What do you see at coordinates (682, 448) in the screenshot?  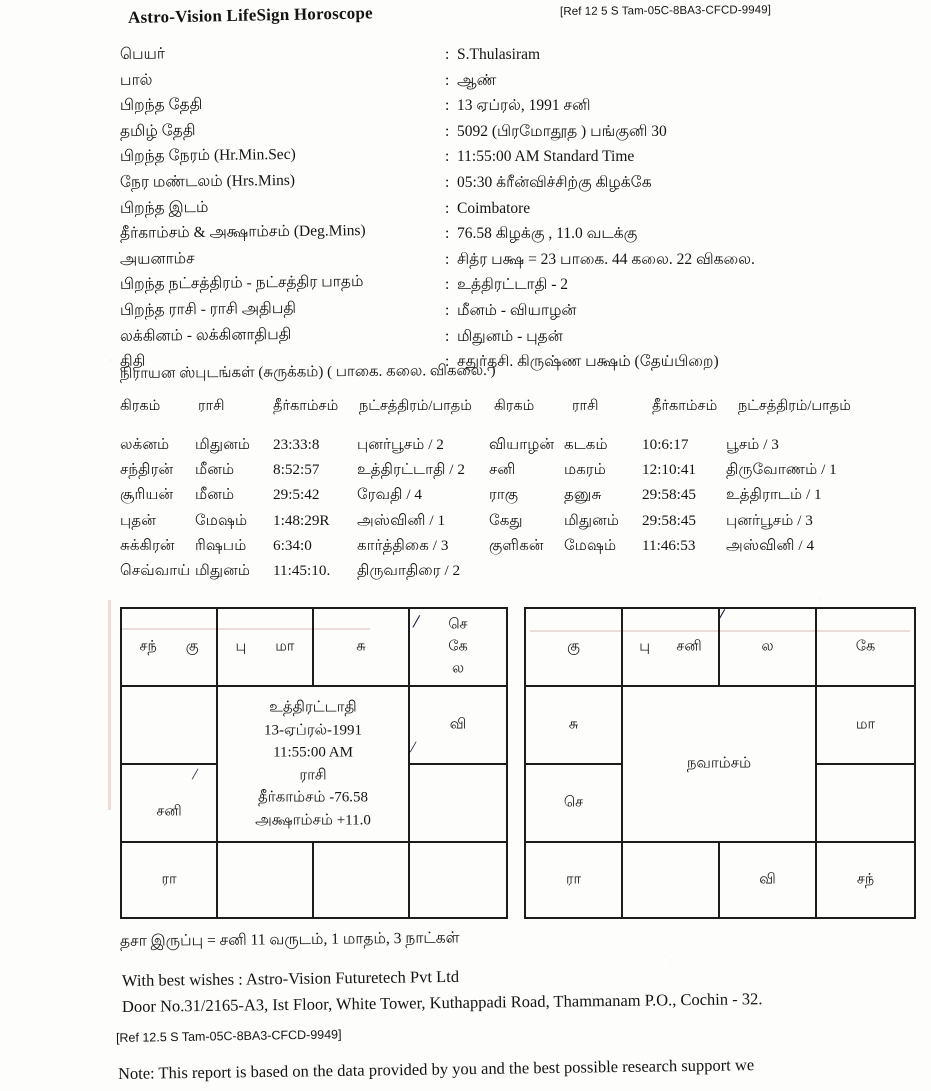 I see `table-row: வியாழன் கடகம் 10:6:17 பூசம் / 3` at bounding box center [682, 448].